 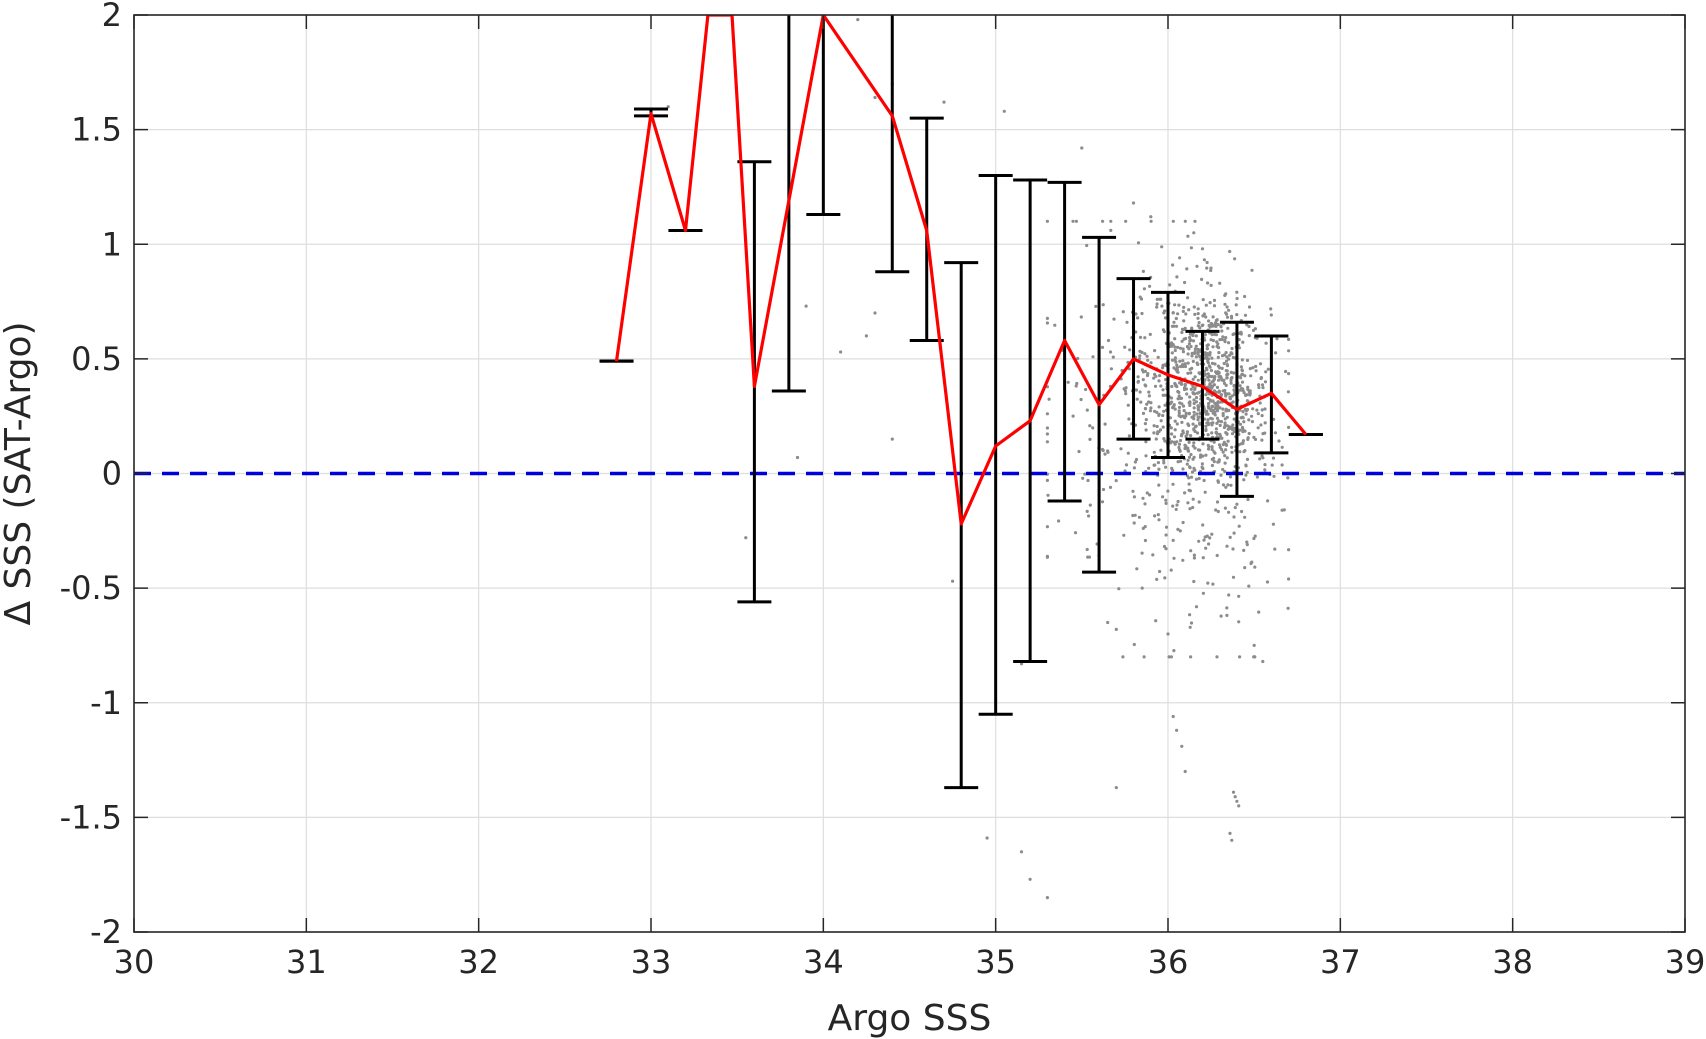 What do you see at coordinates (112, 17) in the screenshot?
I see `y-tick-label: 2` at bounding box center [112, 17].